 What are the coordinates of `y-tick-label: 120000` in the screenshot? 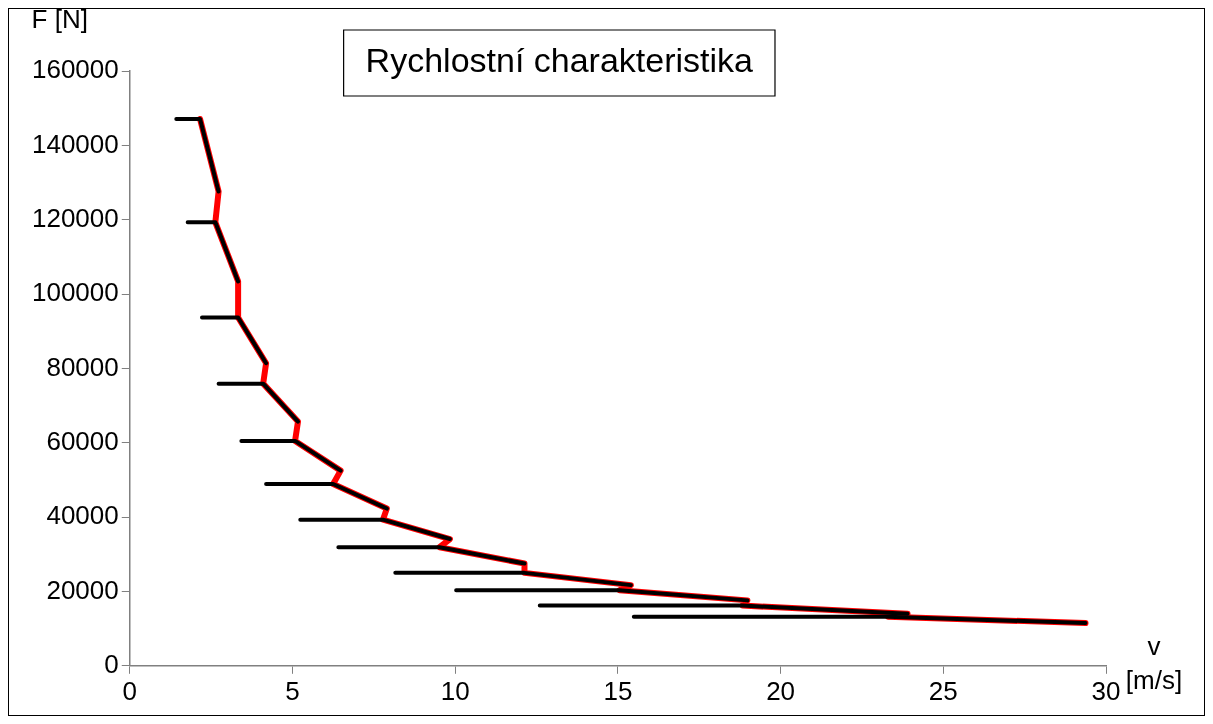 It's located at (75, 217).